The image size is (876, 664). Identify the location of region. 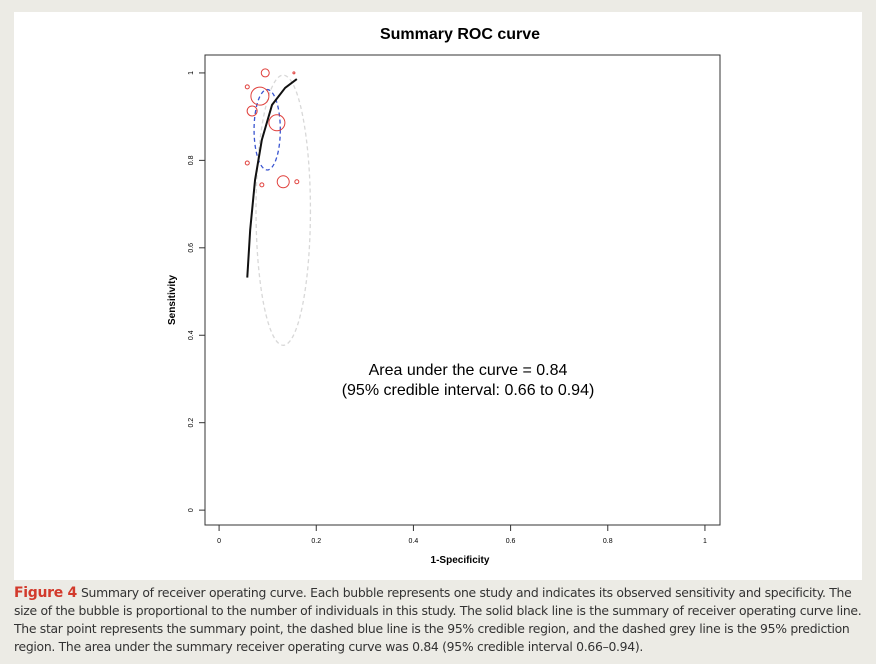
(283, 210).